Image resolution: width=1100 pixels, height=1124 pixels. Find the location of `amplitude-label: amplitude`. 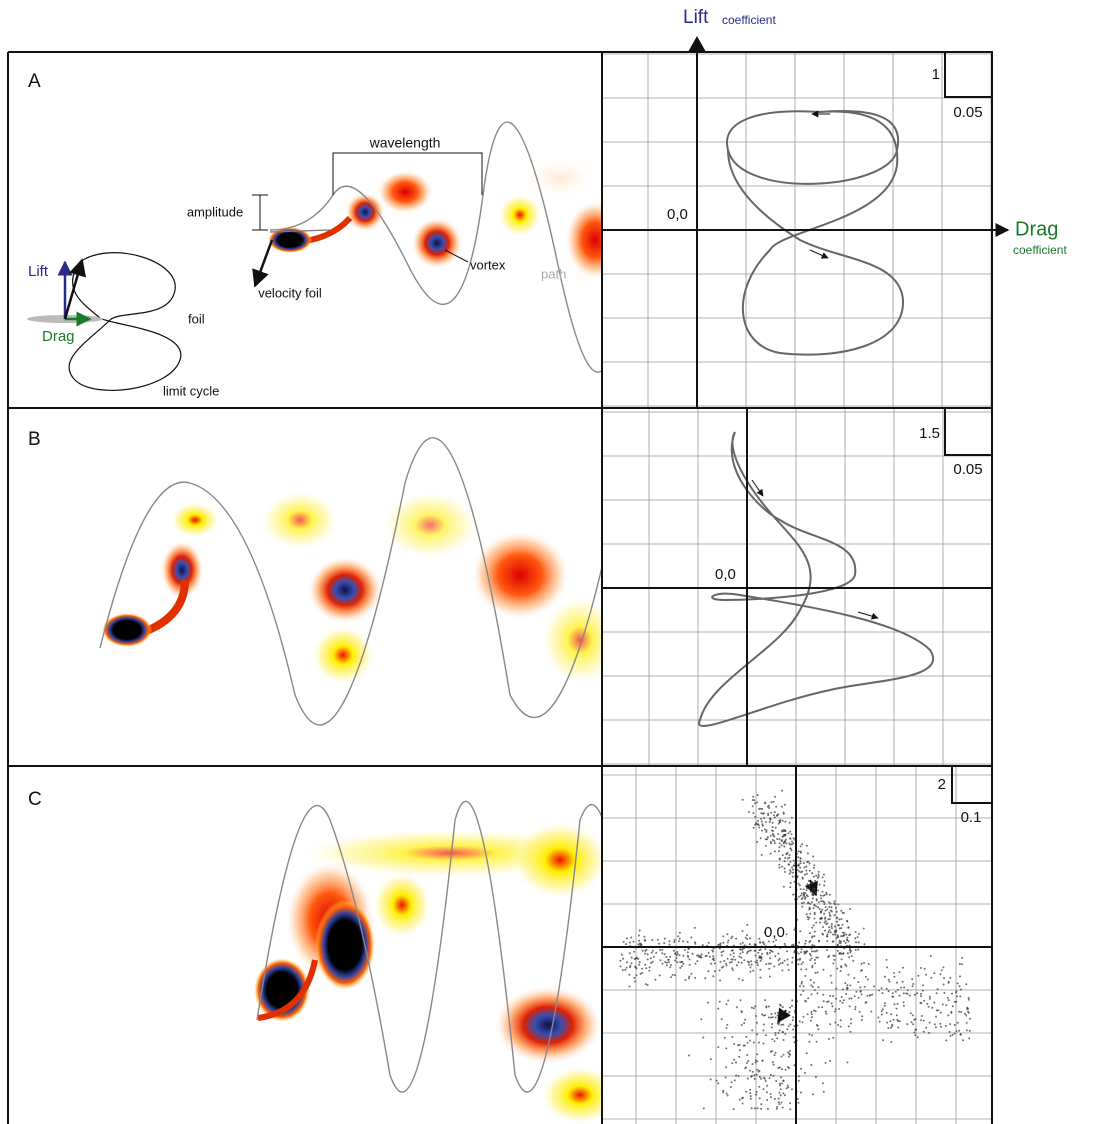

amplitude-label: amplitude is located at coordinates (215, 211).